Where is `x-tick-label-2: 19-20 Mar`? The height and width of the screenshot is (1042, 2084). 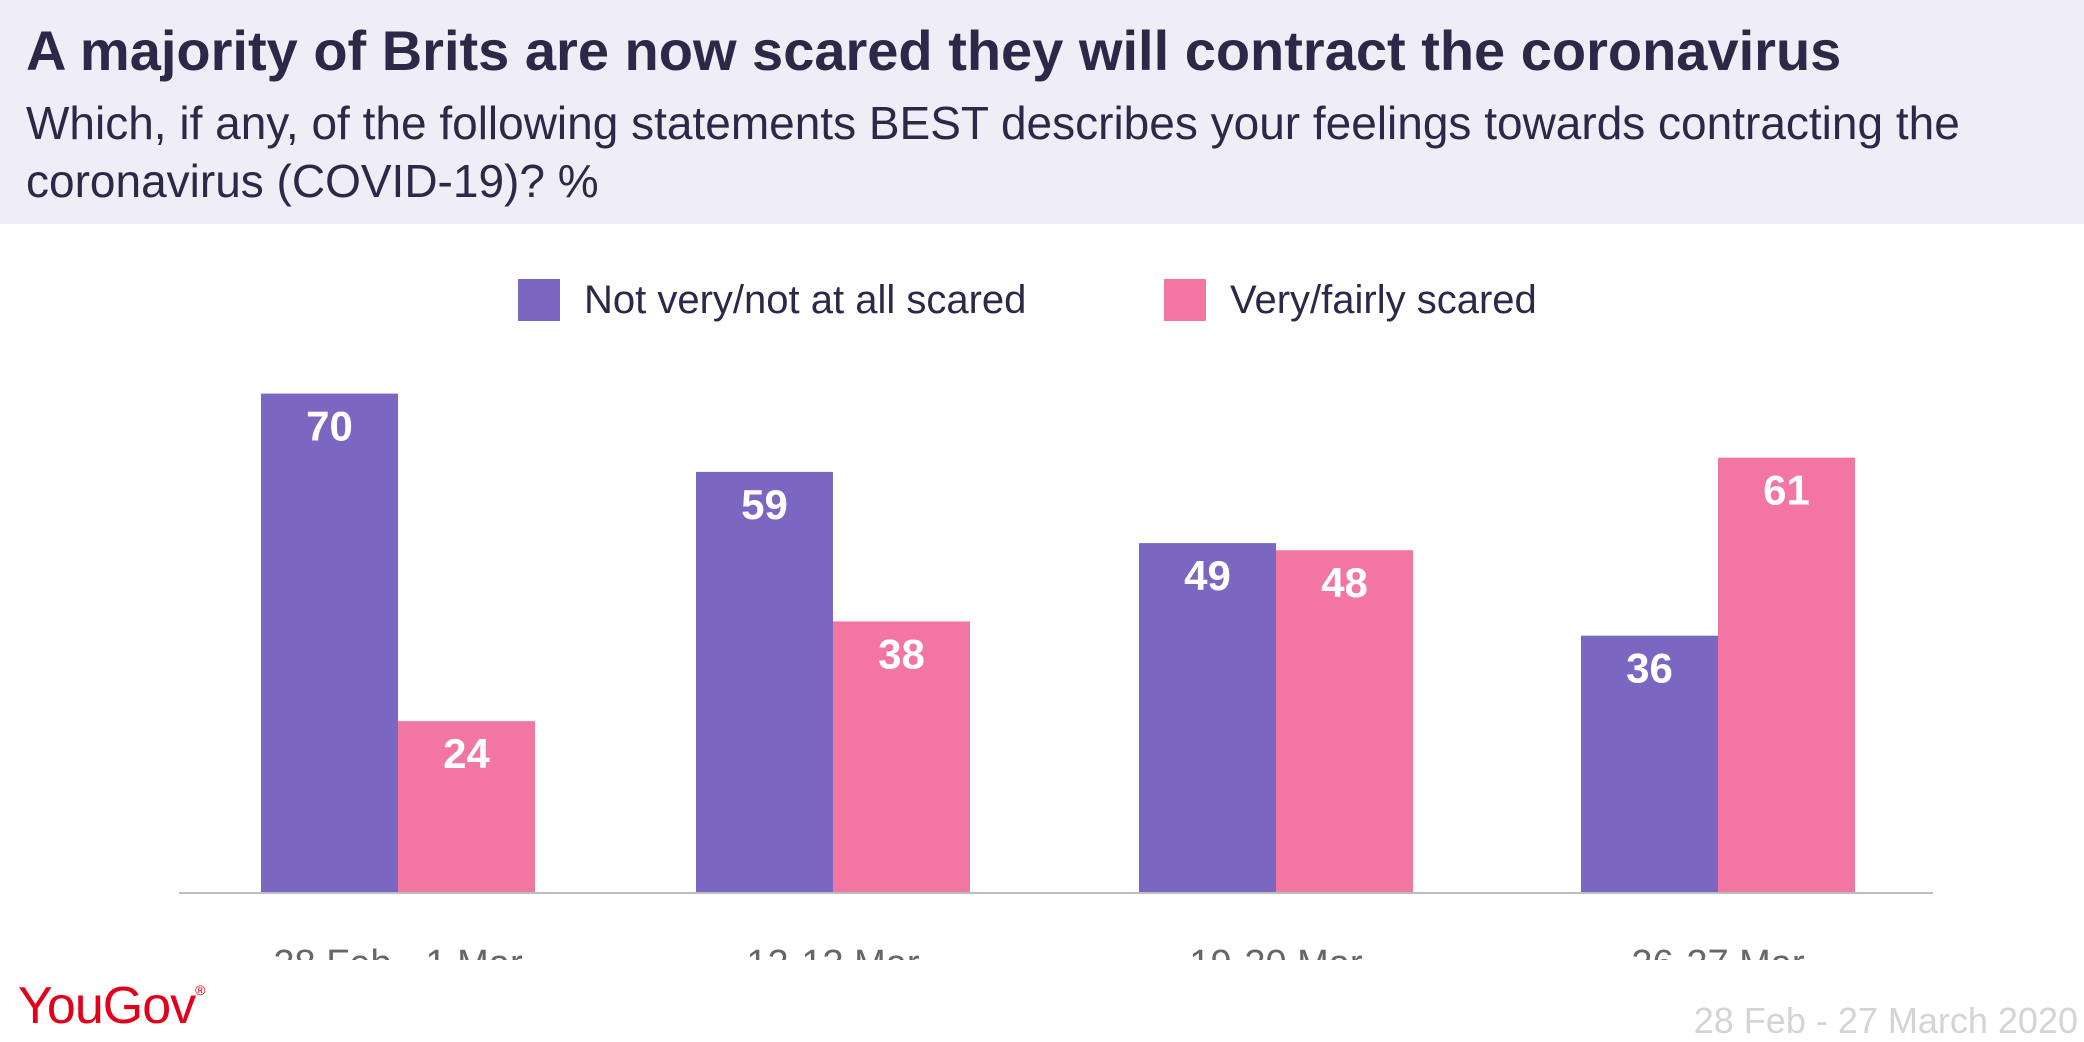
x-tick-label-2: 19-20 Mar is located at coordinates (1276, 951).